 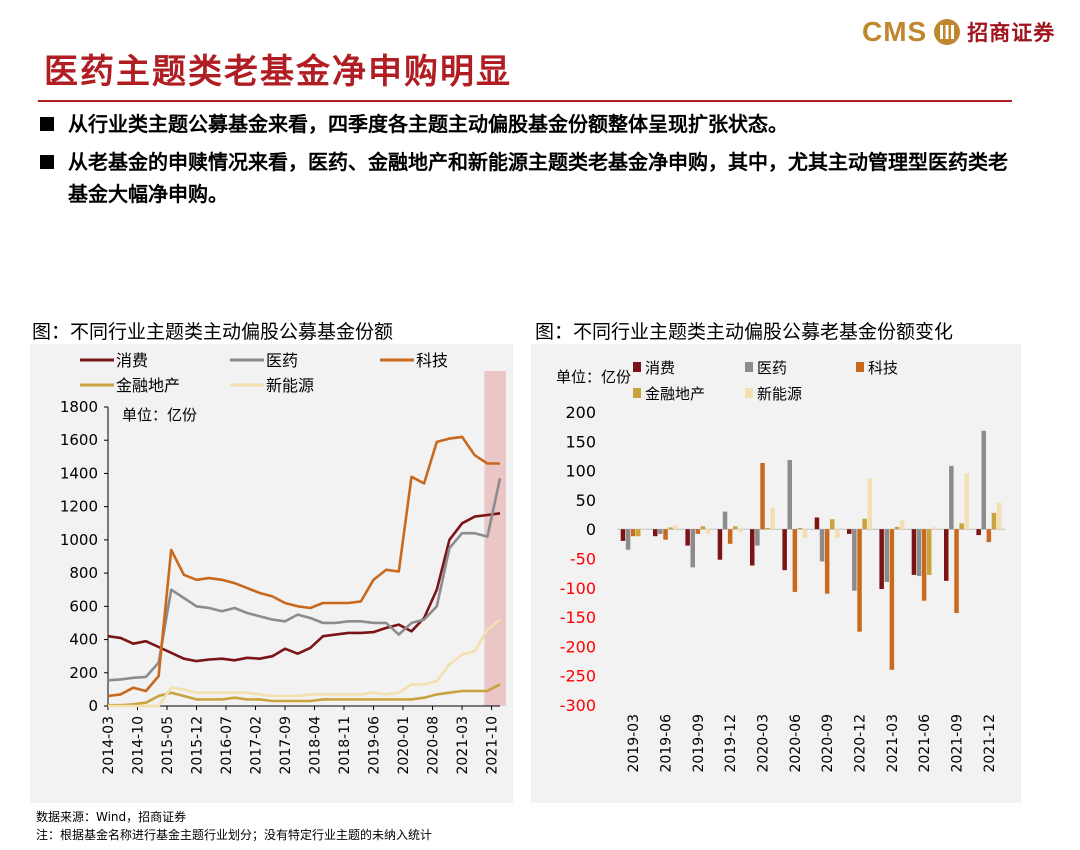 I want to click on source-note: 数据来源：Wind，招商证券, so click(x=111, y=817).